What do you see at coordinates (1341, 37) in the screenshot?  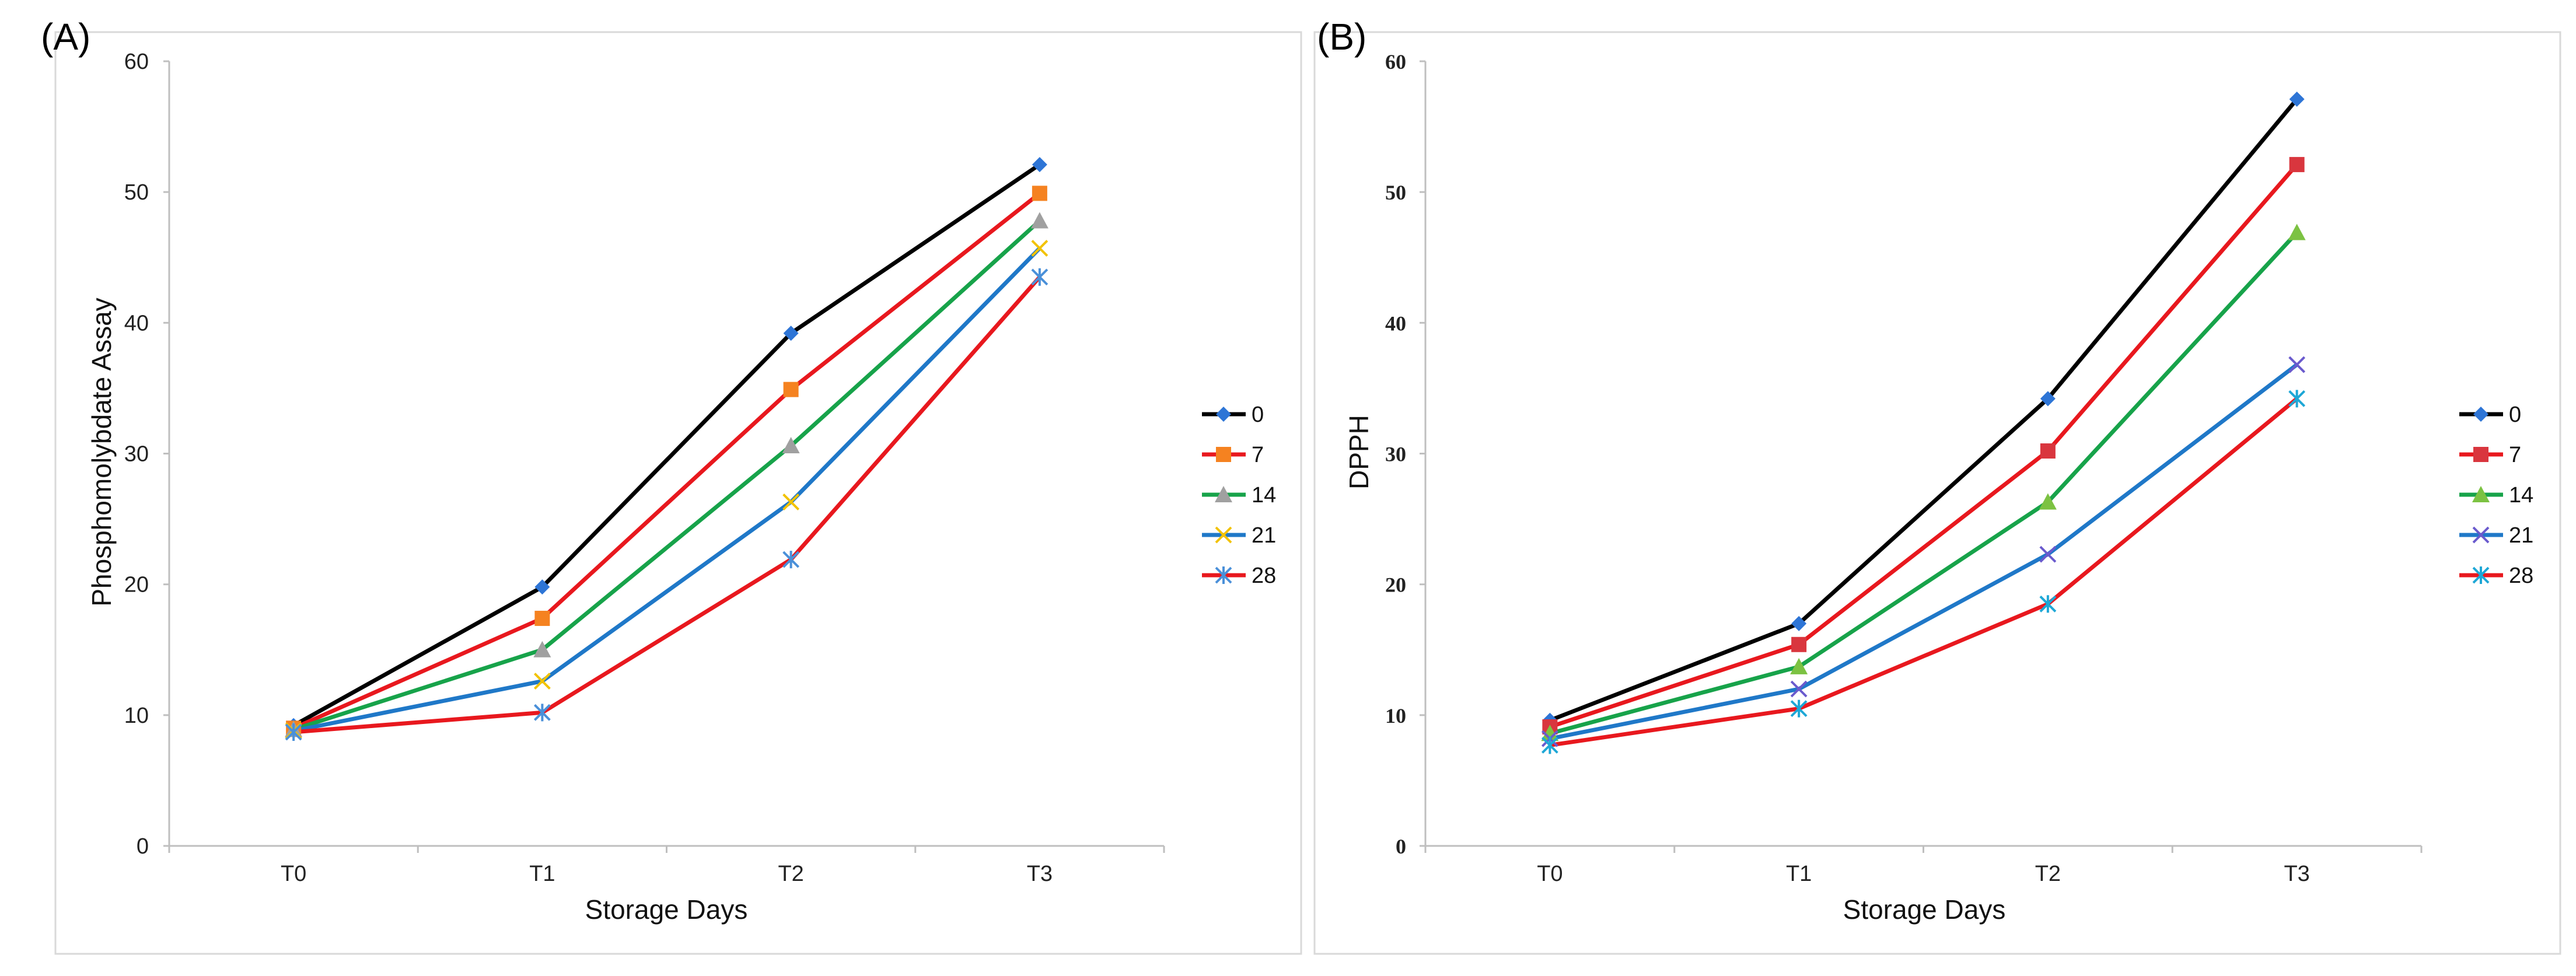 I see `panel-label-b: (B)` at bounding box center [1341, 37].